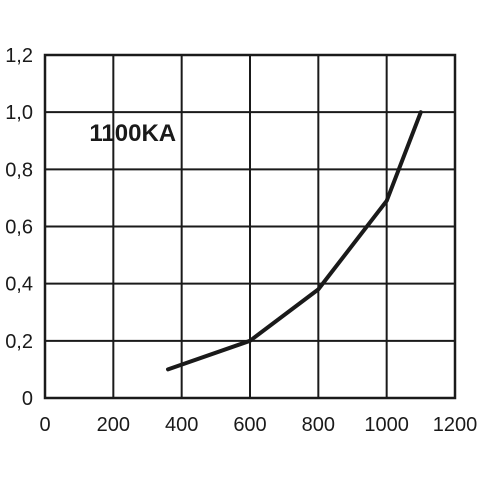 The height and width of the screenshot is (480, 480). I want to click on x-tick-label: 0, so click(44, 425).